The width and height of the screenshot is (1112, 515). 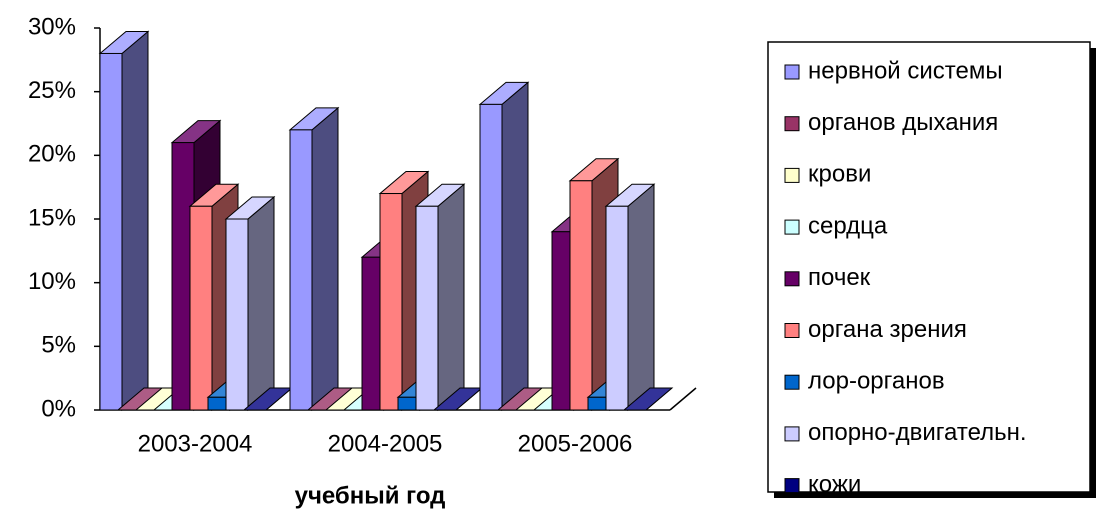 What do you see at coordinates (839, 174) in the screenshot?
I see `legend-label: крови` at bounding box center [839, 174].